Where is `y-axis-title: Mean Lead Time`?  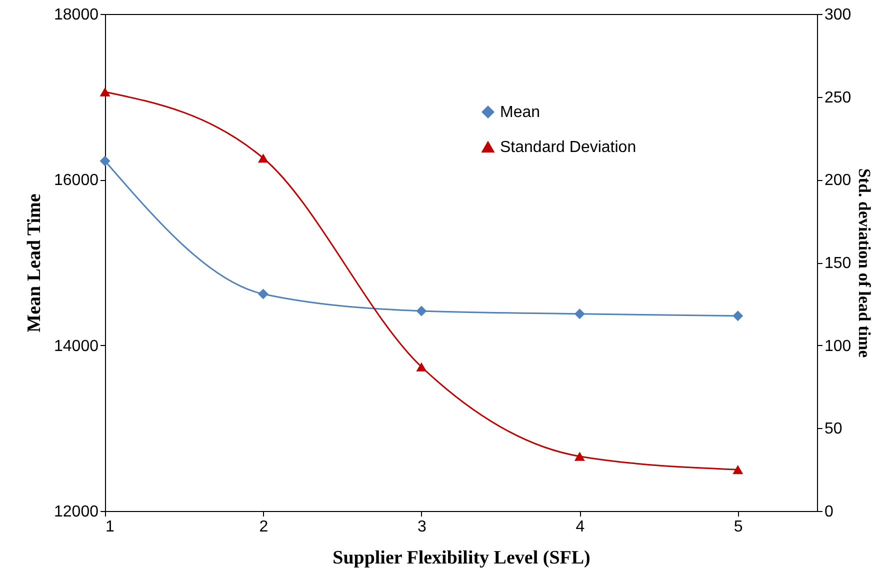
y-axis-title: Mean Lead Time is located at coordinates (35, 263).